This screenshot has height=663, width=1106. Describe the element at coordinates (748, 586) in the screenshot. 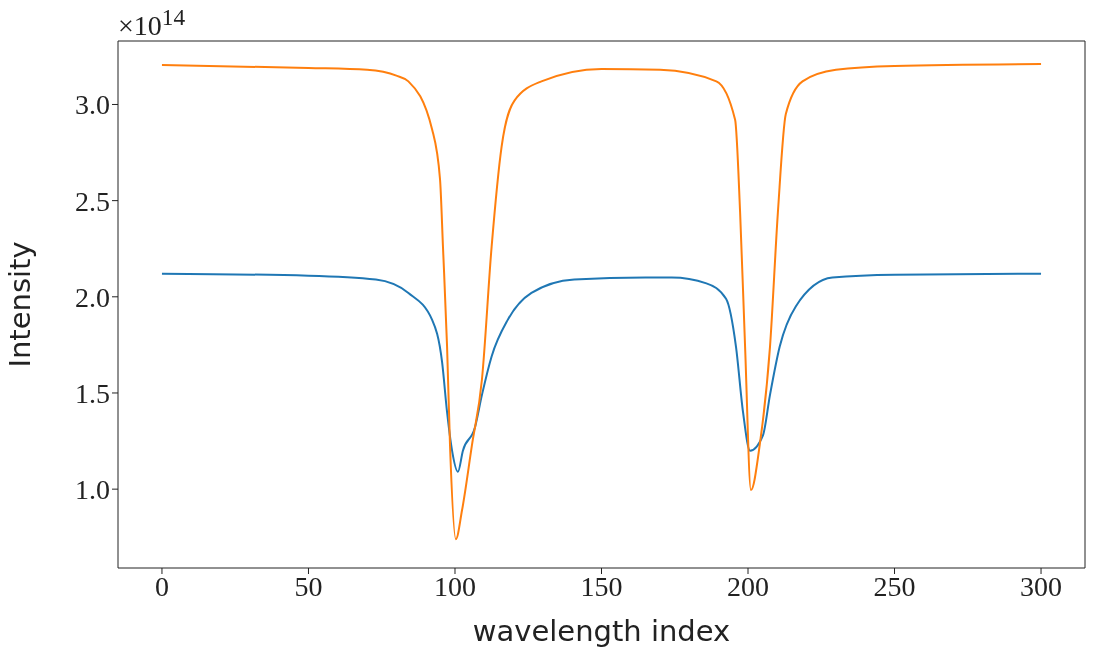

I see `x-tick-label: 200` at that location.